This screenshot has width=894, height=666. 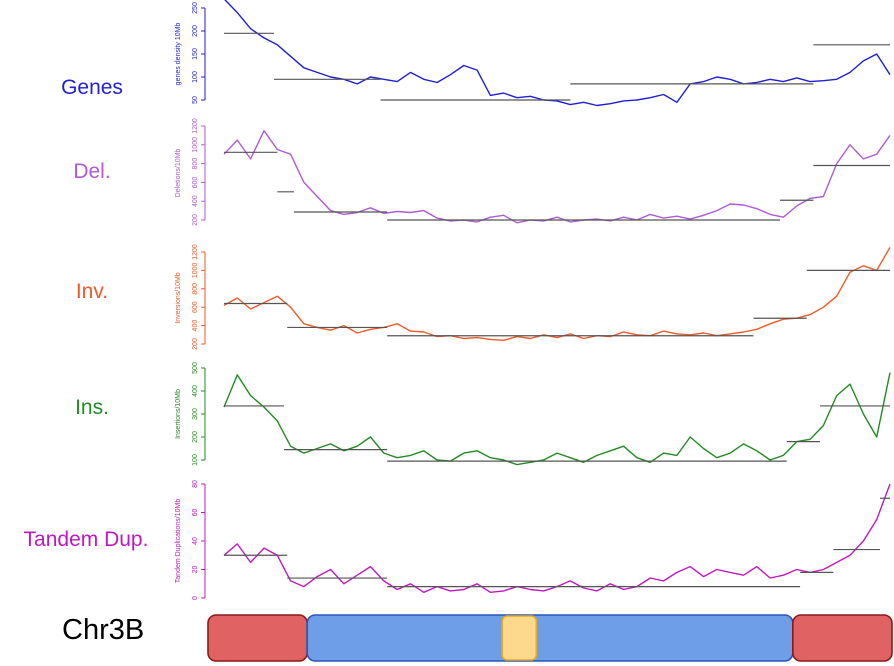 I want to click on track-1: 200 400 600 800 1000 1200 Deletions/10Mb, so click(x=533, y=172).